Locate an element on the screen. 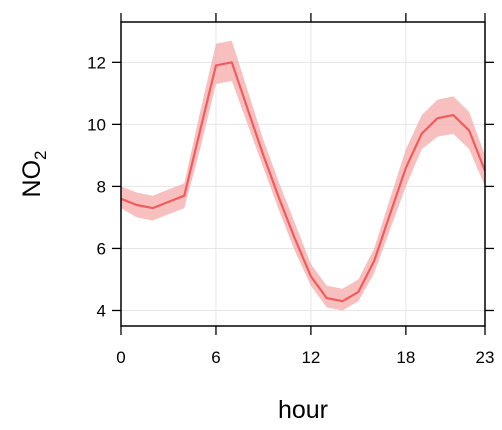 Image resolution: width=502 pixels, height=430 pixels. y-axis-title: NO2 is located at coordinates (34, 174).